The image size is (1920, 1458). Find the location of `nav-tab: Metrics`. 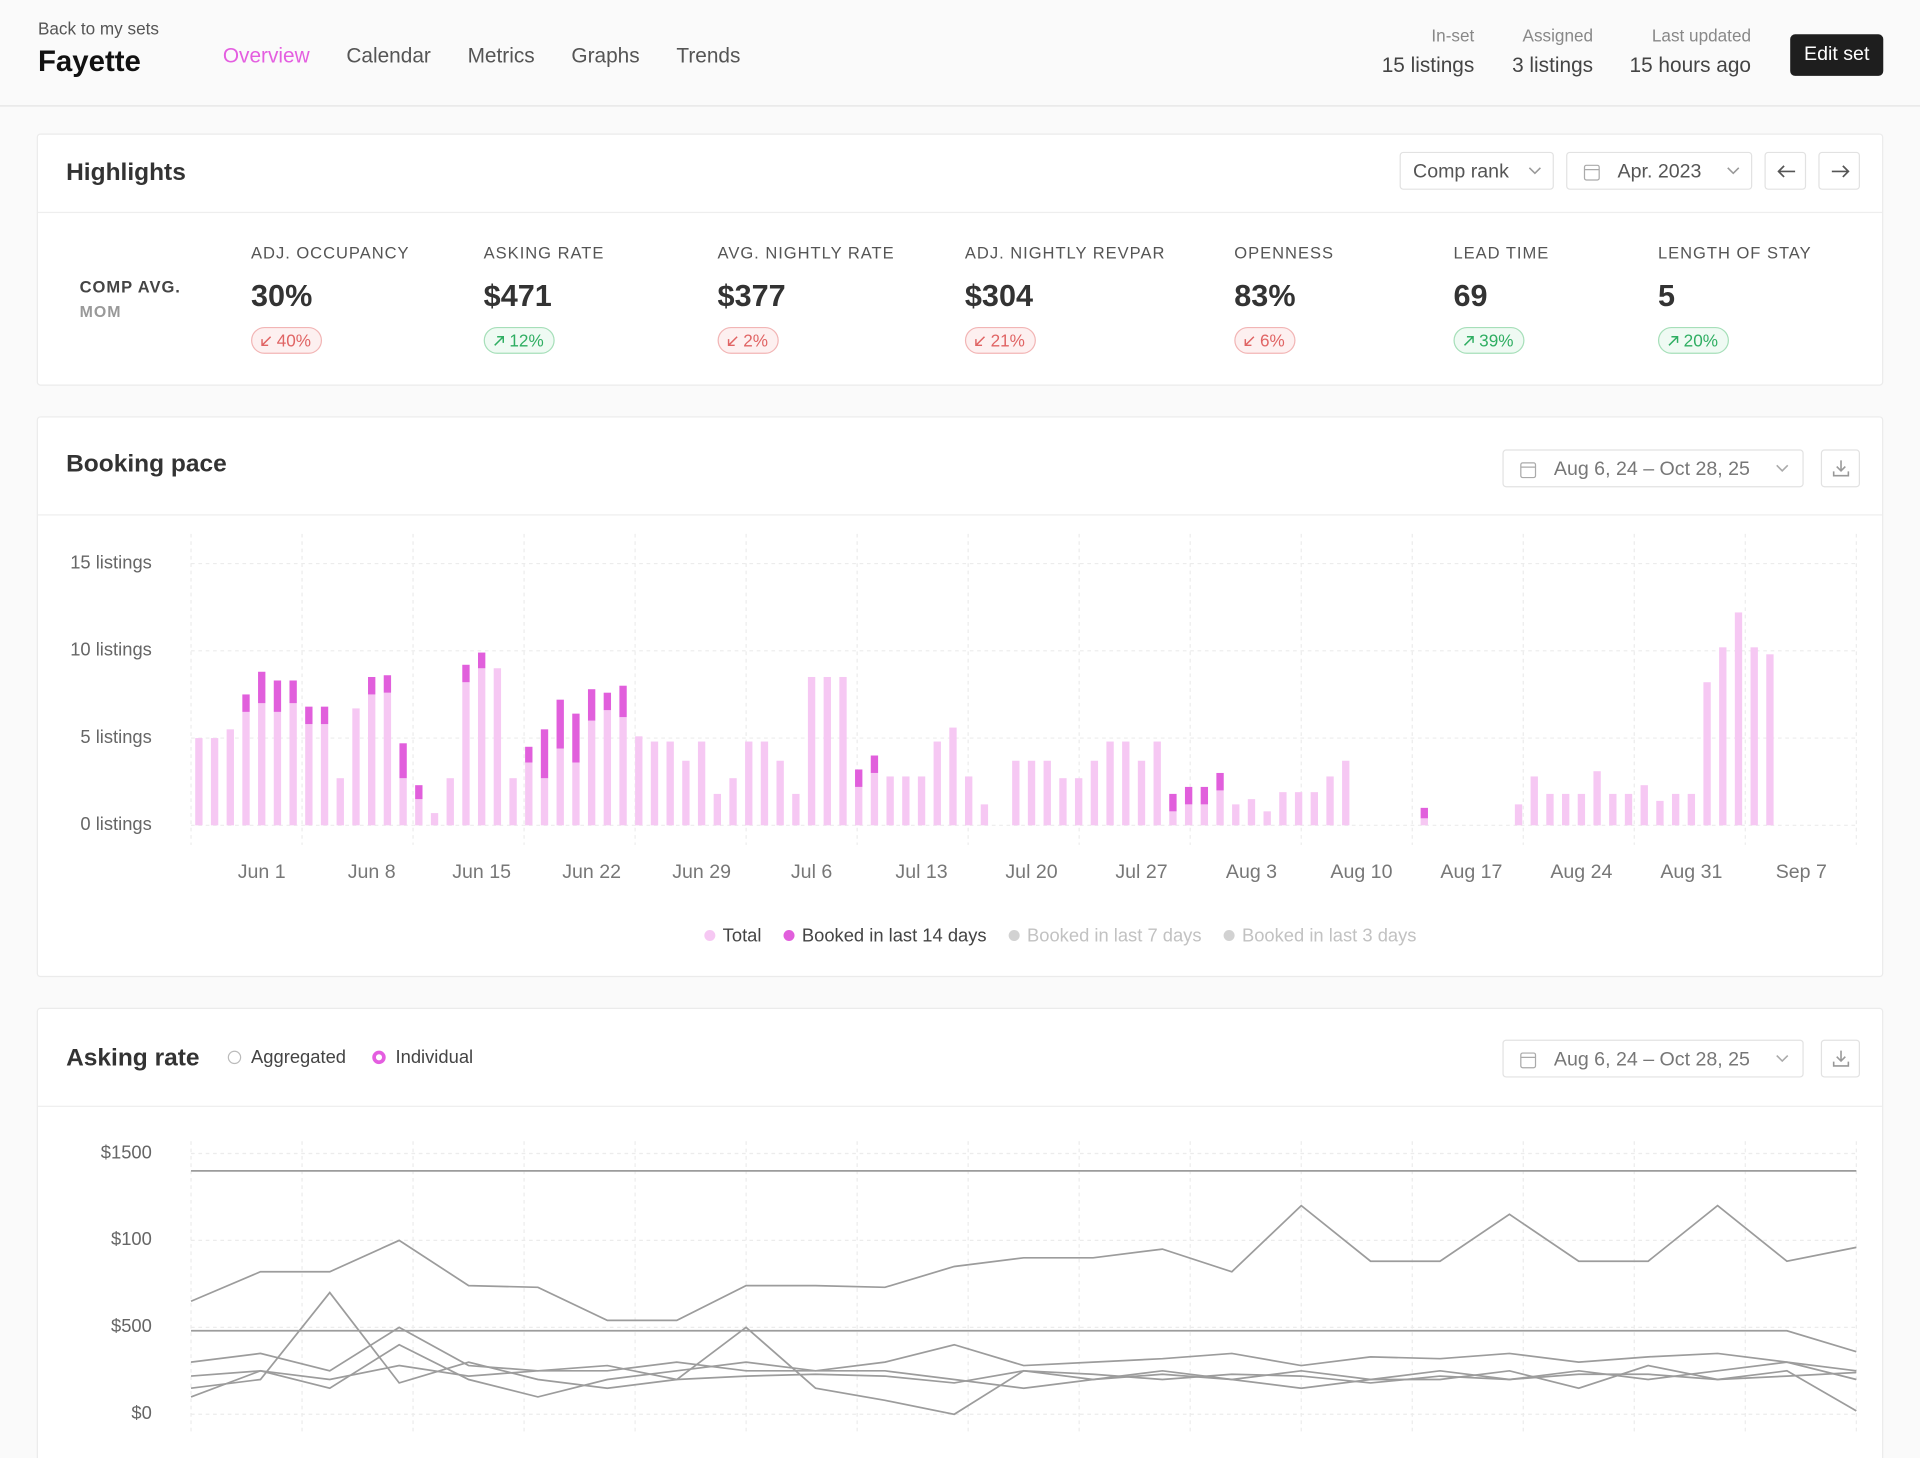

nav-tab: Metrics is located at coordinates (501, 56).